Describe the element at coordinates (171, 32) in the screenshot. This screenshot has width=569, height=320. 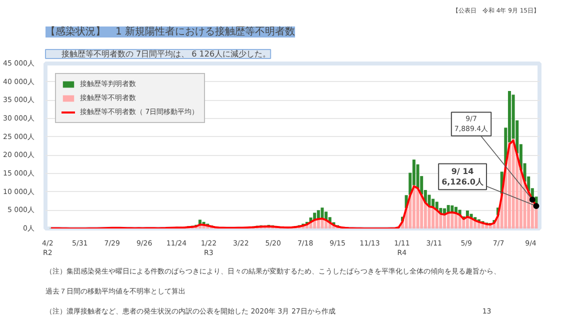
I see `chart-title: 【感染状況】 1 新規陽性者における接触歴等不明者数` at that location.